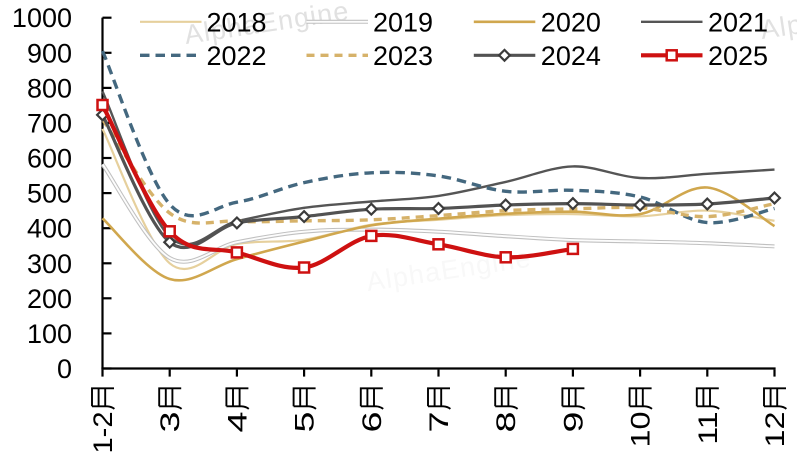 The width and height of the screenshot is (797, 461). I want to click on svg-text: 11, so click(708, 428).